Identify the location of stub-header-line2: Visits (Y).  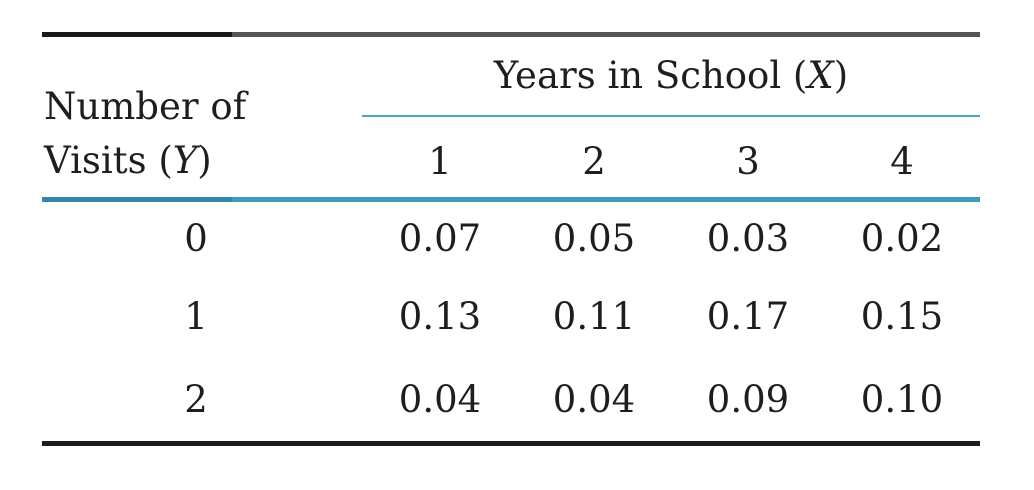
(128, 160).